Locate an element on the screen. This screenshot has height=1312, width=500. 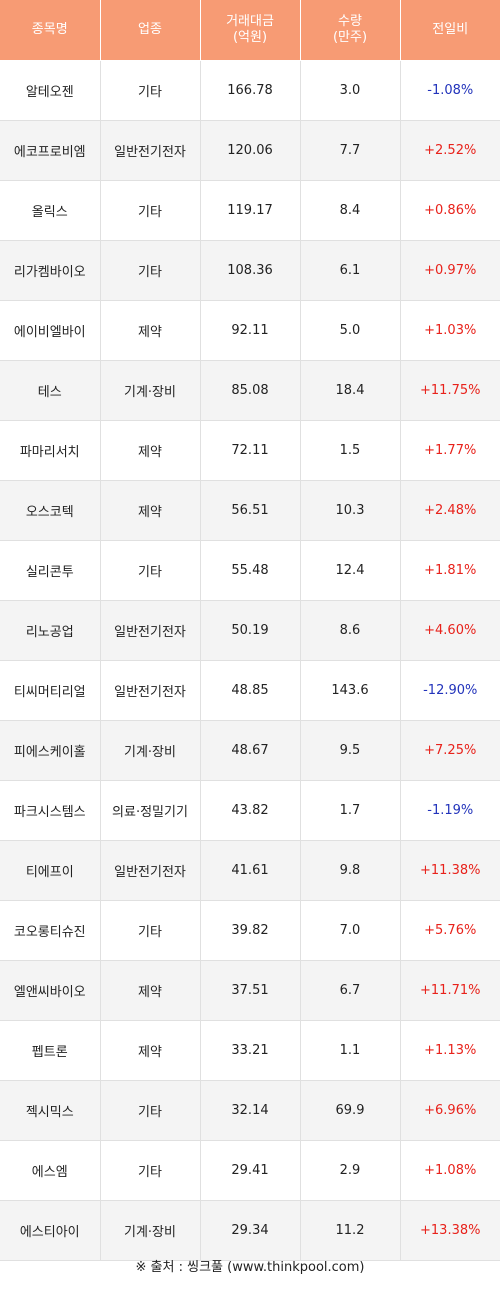
stock-name-cell: 실리콘투 is located at coordinates (50, 570).